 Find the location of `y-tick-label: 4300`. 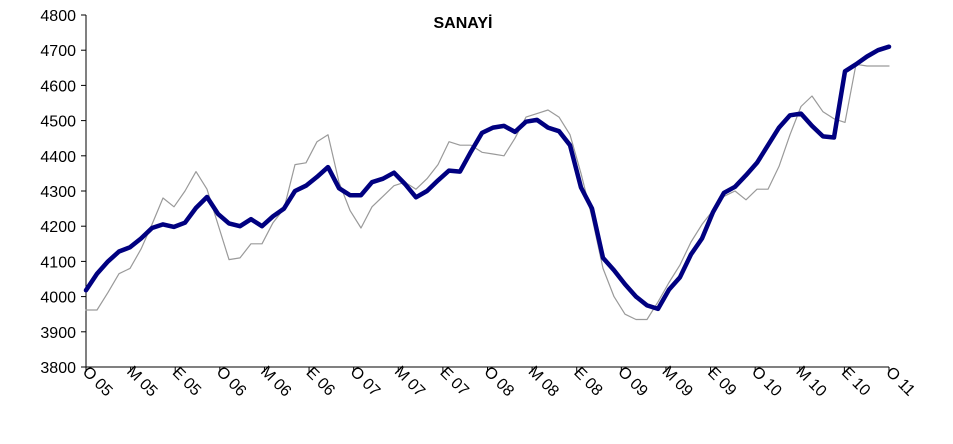

y-tick-label: 4300 is located at coordinates (58, 192).